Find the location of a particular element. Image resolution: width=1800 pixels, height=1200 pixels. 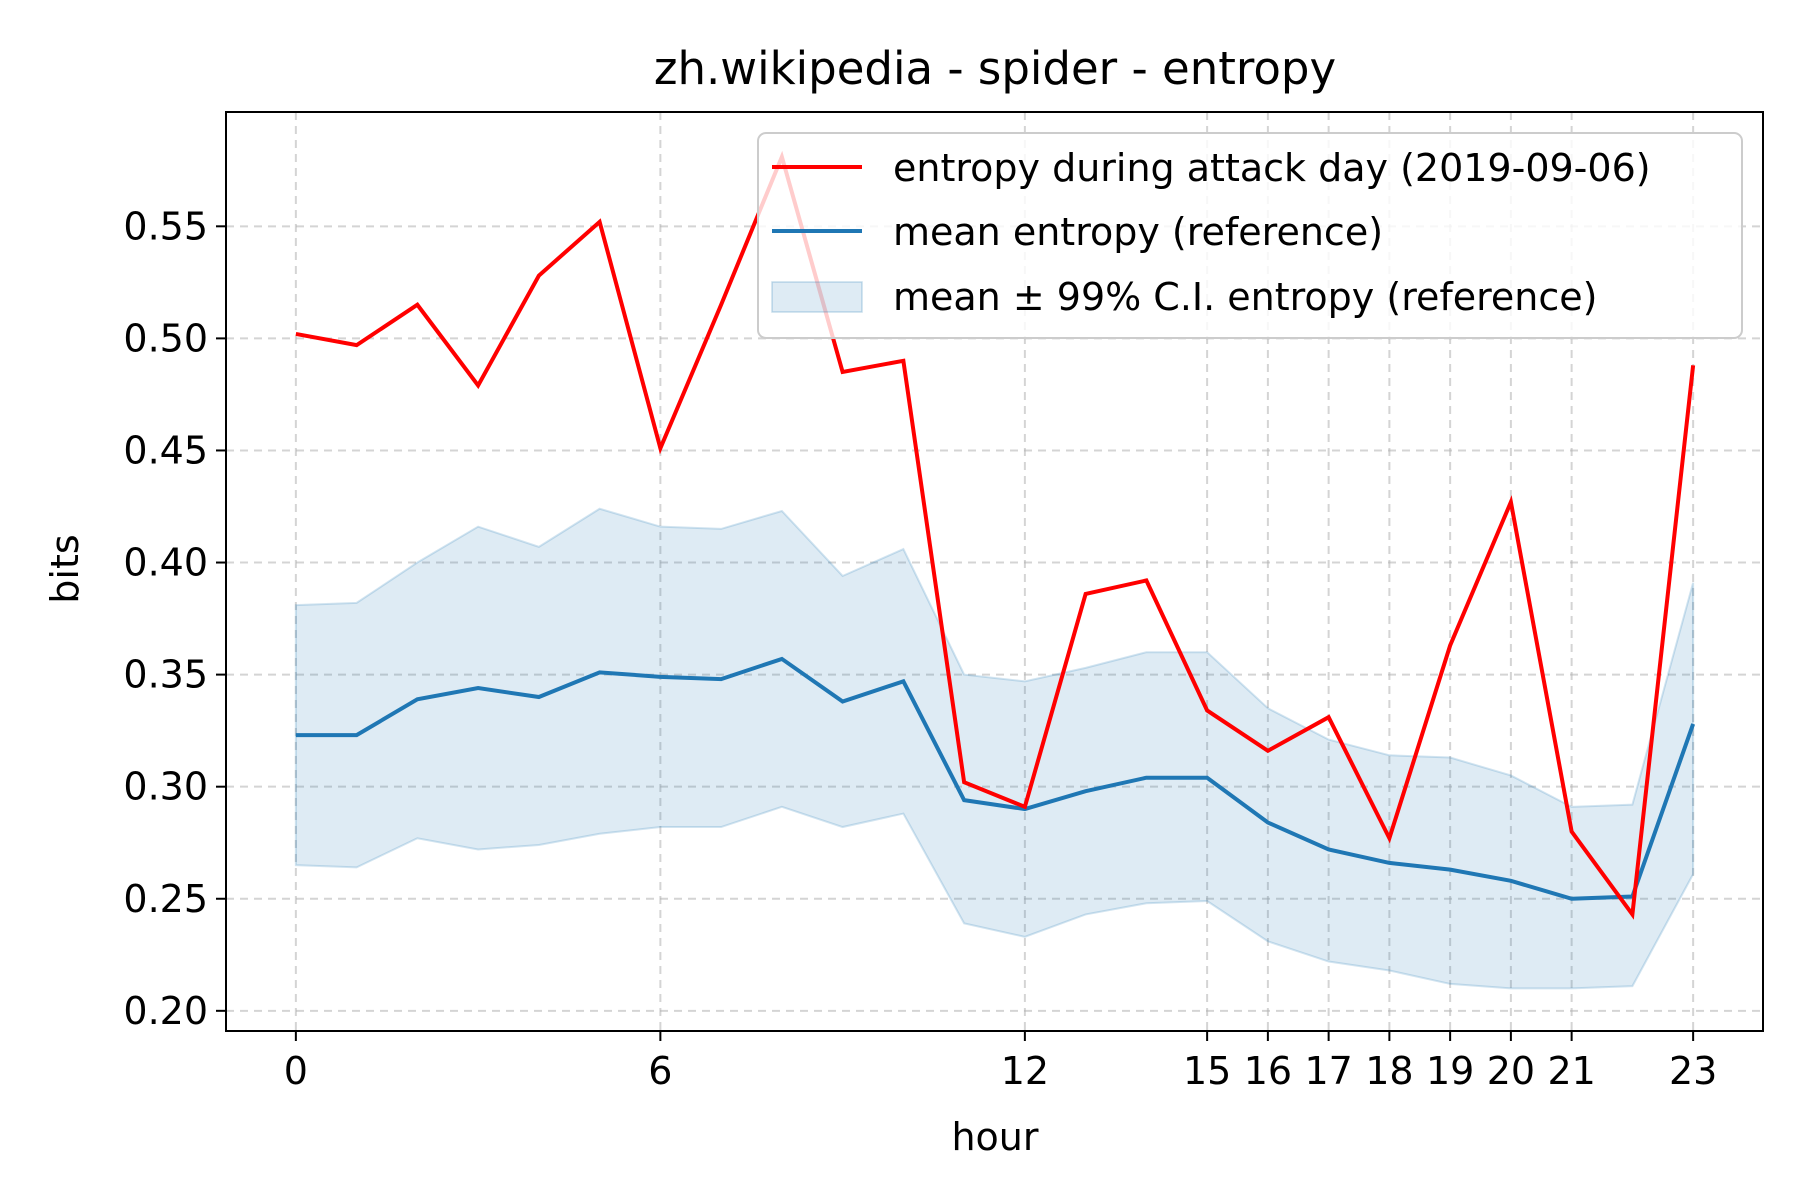

x-axis-label: hour is located at coordinates (994, 1137).